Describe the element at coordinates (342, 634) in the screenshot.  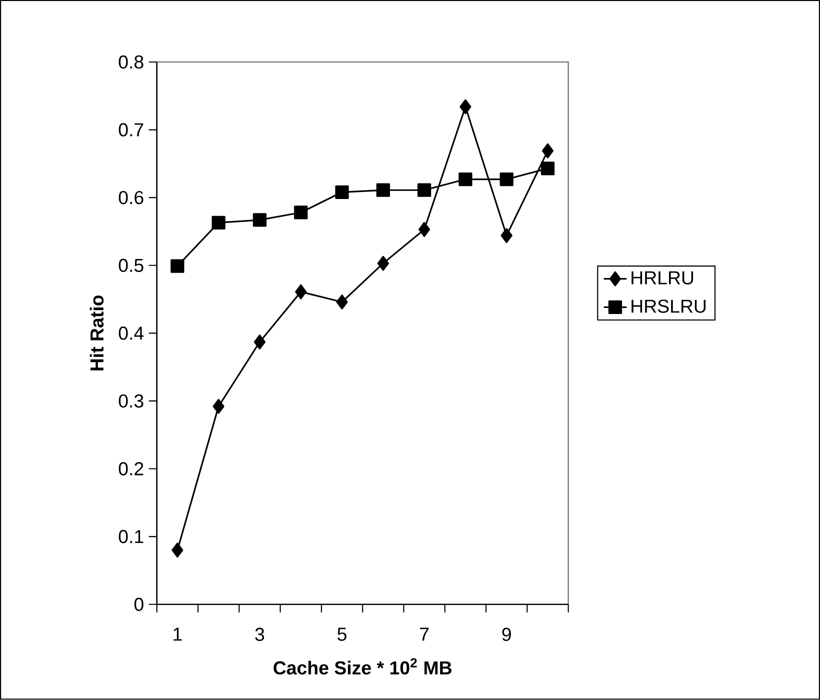
I see `x-tick-label: 5` at that location.